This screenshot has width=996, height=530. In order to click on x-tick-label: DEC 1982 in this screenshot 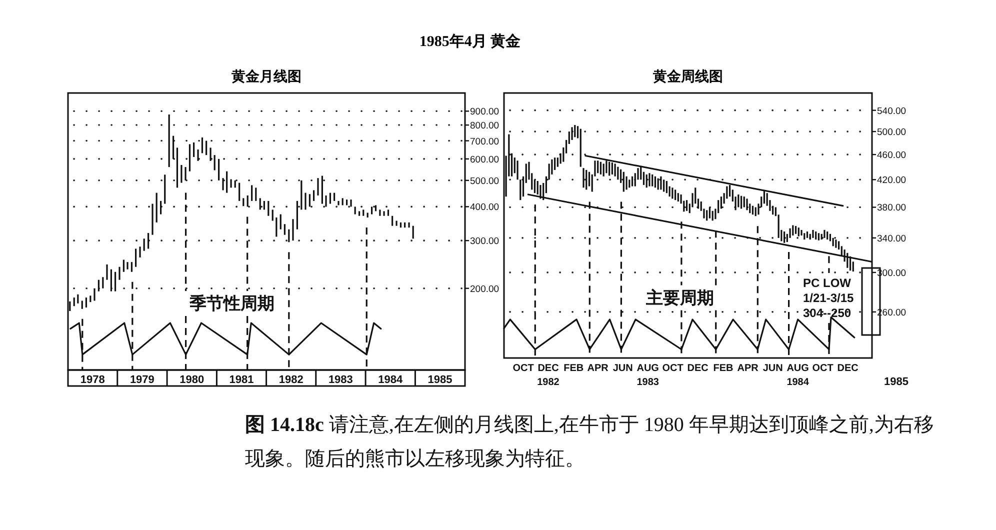, I will do `click(548, 375)`.